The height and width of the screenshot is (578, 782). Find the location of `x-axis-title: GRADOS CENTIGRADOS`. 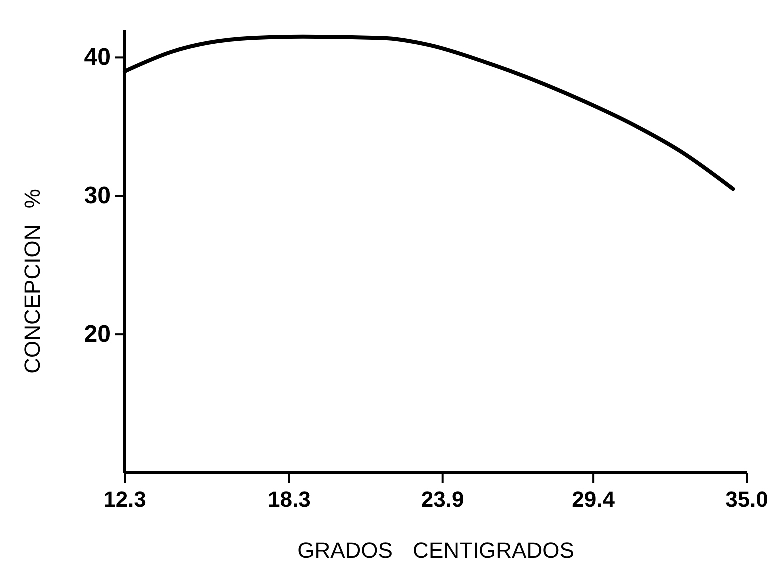

x-axis-title: GRADOS CENTIGRADOS is located at coordinates (436, 550).